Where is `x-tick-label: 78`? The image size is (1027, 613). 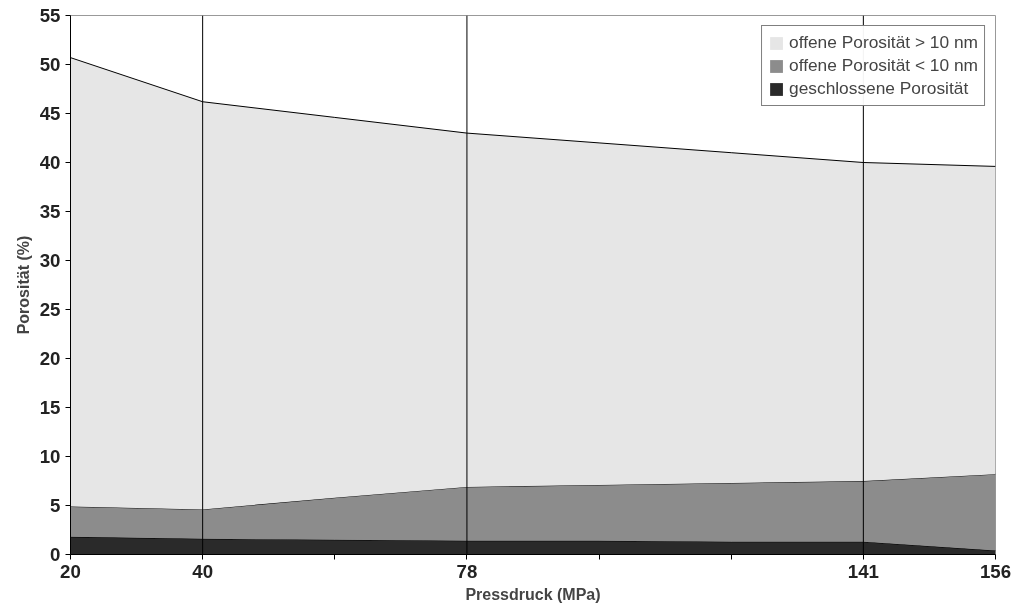 x-tick-label: 78 is located at coordinates (467, 571).